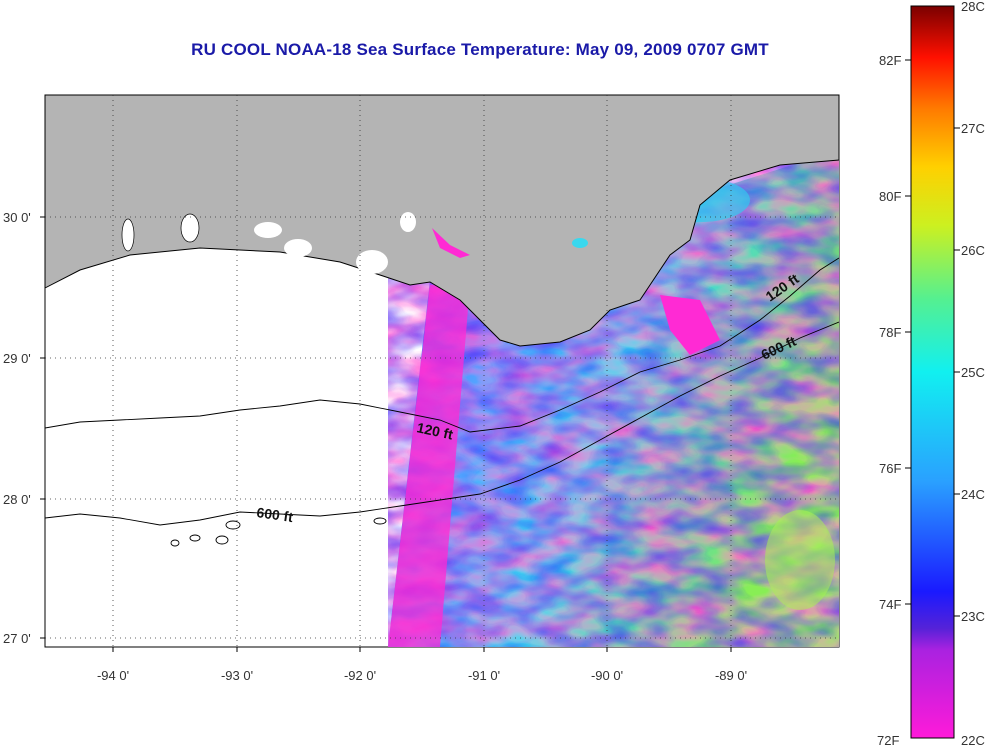 This screenshot has width=992, height=754. I want to click on lat-label-30: 30 0', so click(17, 217).